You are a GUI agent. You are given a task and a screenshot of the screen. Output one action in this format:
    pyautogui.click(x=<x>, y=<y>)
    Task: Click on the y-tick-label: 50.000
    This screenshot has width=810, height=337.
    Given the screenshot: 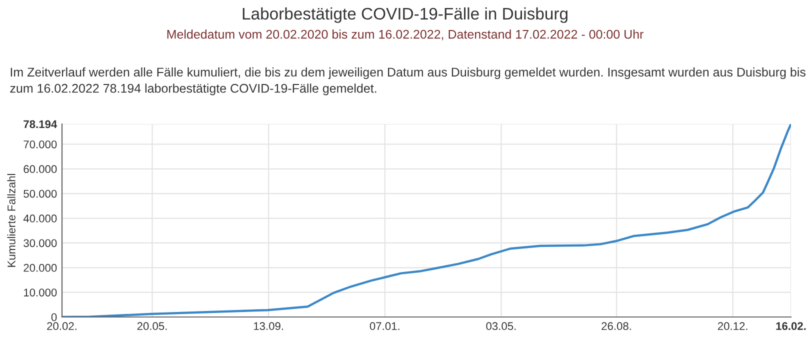 What is the action you would take?
    pyautogui.click(x=40, y=194)
    